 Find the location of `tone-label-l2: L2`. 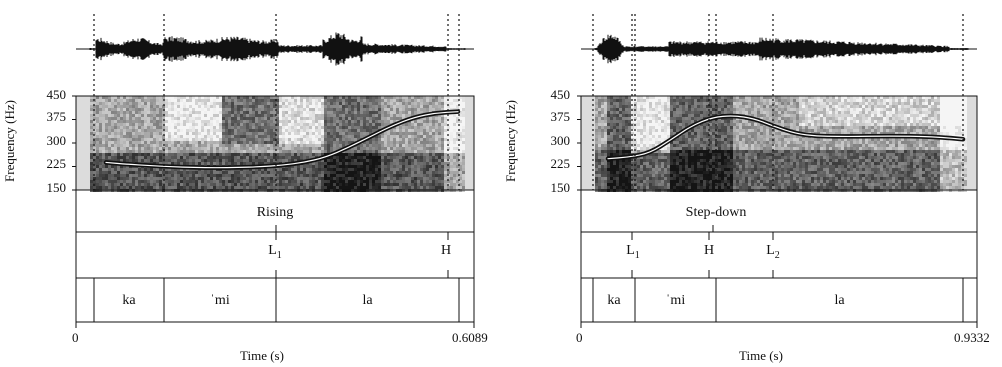

tone-label-l2: L2 is located at coordinates (773, 252).